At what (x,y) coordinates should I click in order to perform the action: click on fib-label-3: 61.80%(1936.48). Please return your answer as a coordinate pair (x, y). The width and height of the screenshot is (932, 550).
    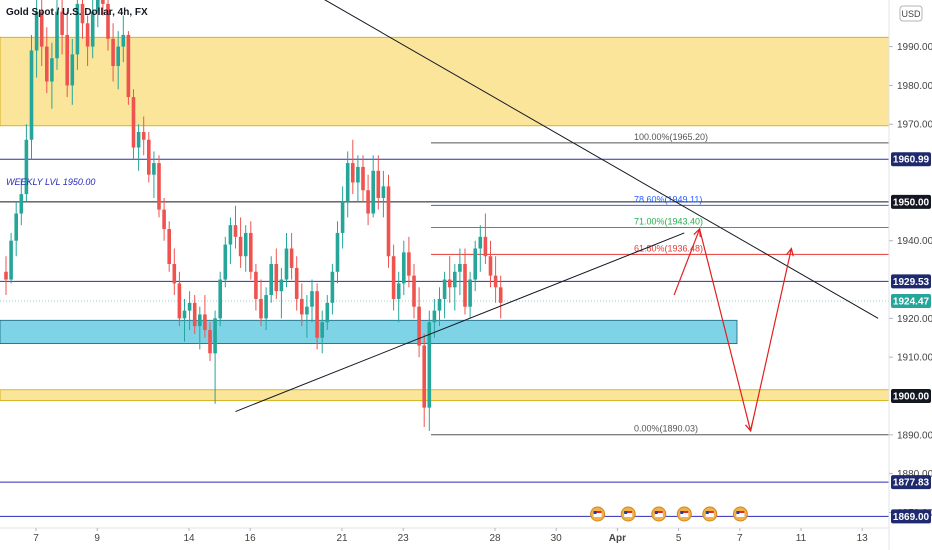
    Looking at the image, I should click on (668, 248).